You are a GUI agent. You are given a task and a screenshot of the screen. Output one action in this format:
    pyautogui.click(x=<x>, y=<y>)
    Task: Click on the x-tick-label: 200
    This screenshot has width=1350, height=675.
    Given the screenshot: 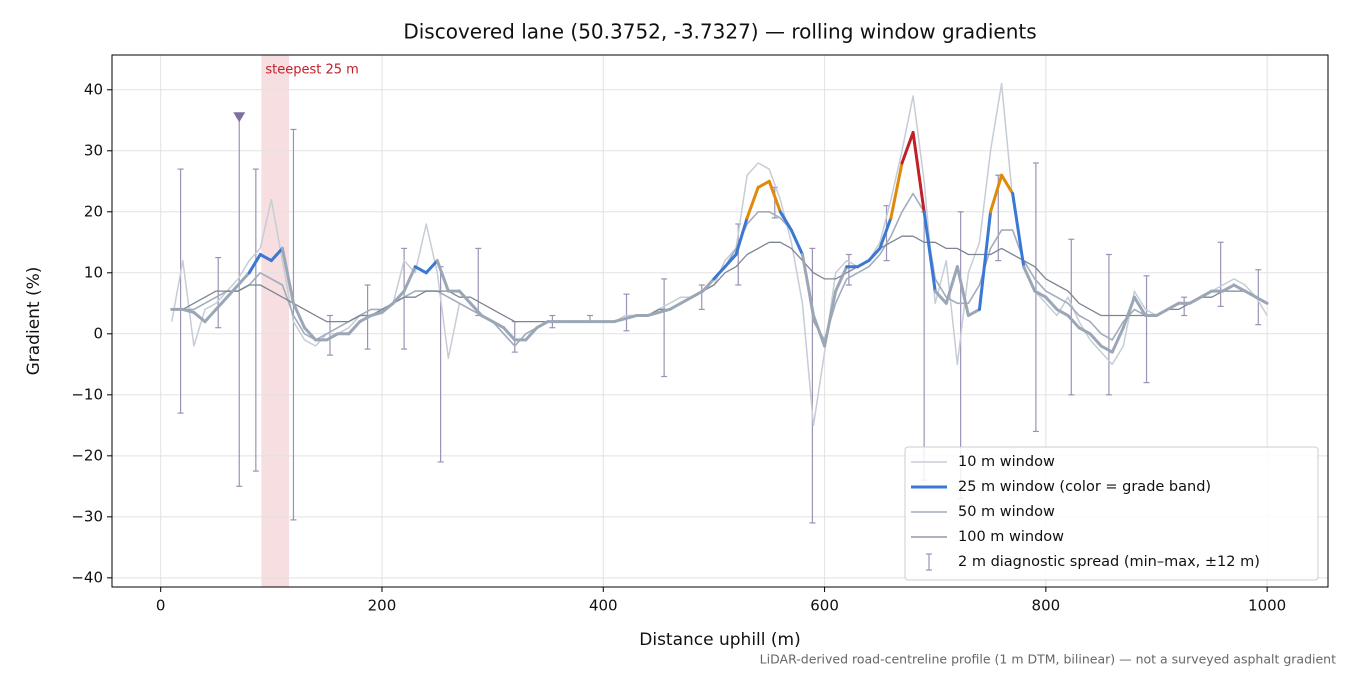 What is the action you would take?
    pyautogui.click(x=382, y=606)
    